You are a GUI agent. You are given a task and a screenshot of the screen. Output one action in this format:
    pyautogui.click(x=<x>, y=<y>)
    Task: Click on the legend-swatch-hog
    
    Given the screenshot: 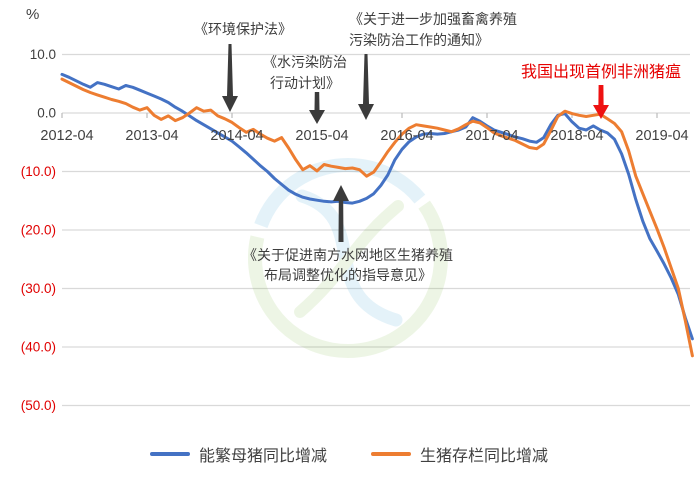 What is the action you would take?
    pyautogui.click(x=391, y=454)
    